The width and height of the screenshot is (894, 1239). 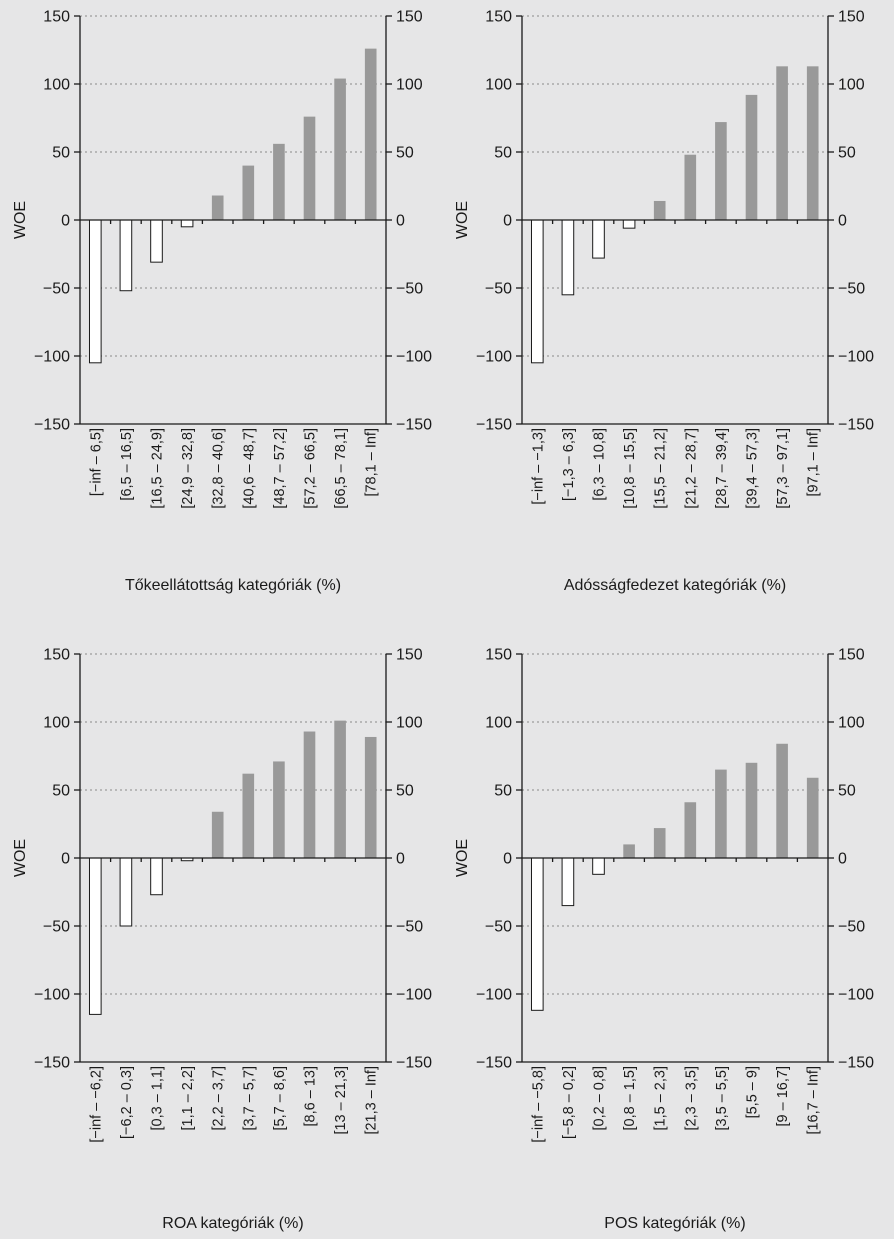 What do you see at coordinates (188, 468) in the screenshot?
I see `category-label: [24,9 – 32,8]` at bounding box center [188, 468].